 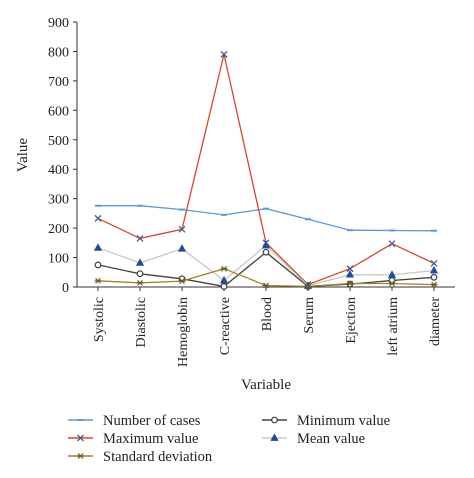 I want to click on y-tick-label: 600, so click(x=58, y=111).